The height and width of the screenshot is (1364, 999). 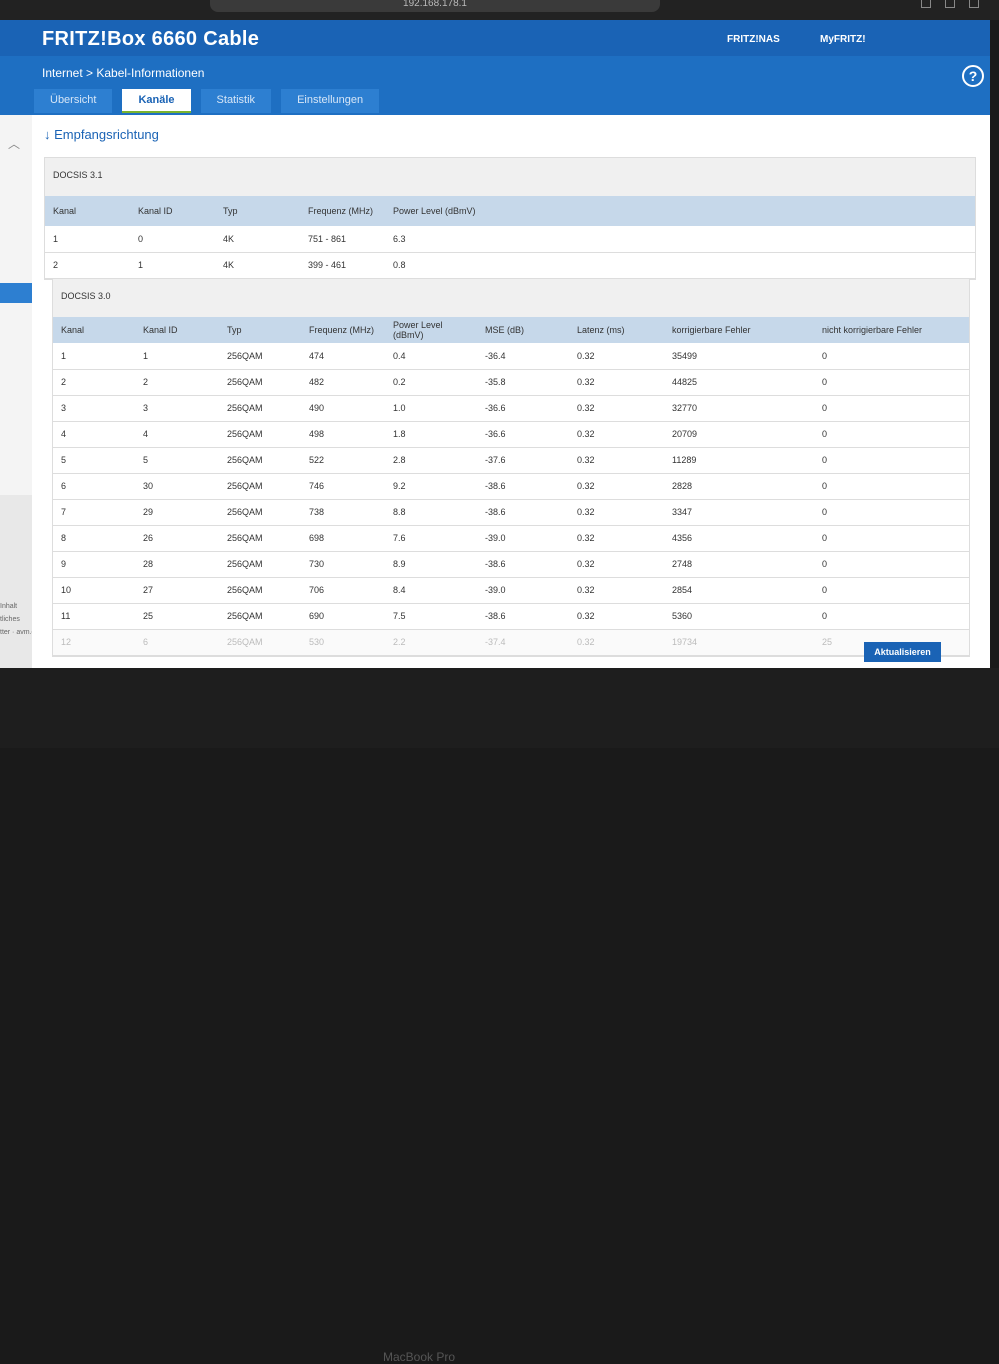 I want to click on cell: -39.0, so click(x=523, y=590).